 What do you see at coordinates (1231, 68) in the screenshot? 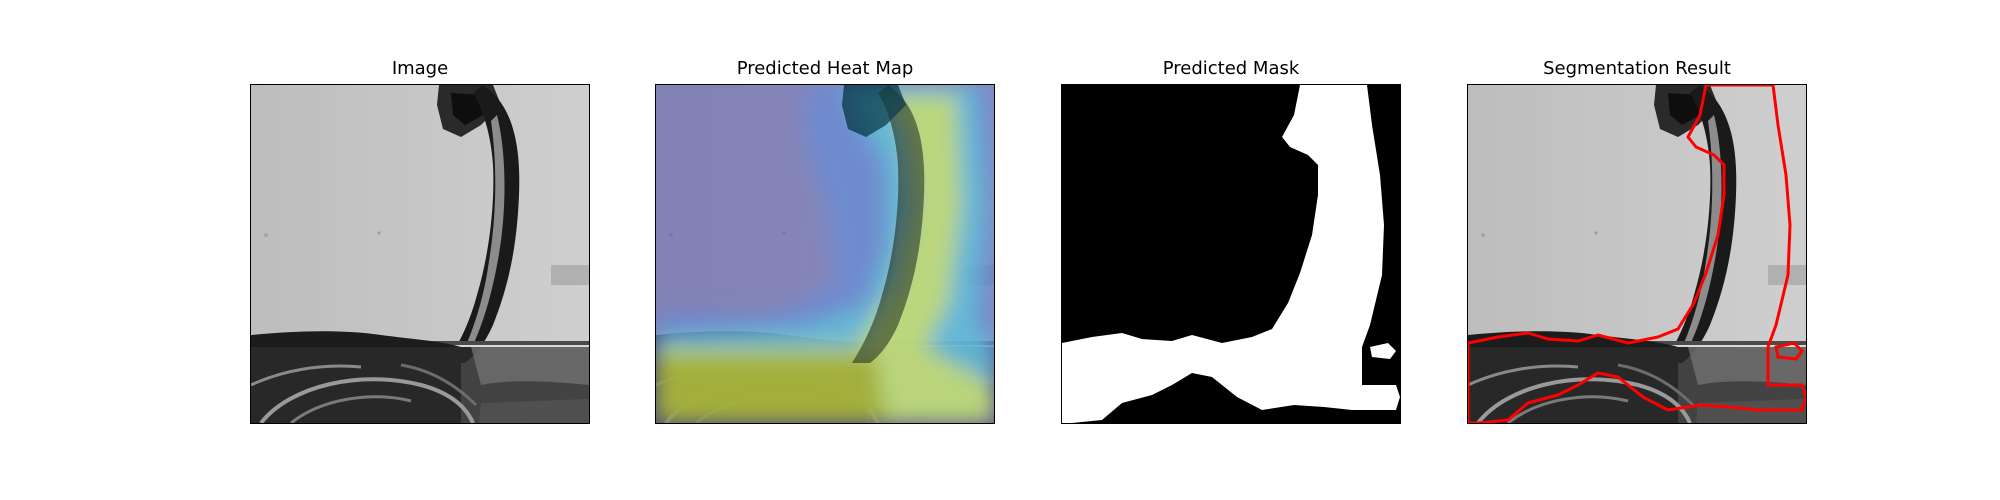
I see `panel-title-mask: Predicted Mask` at bounding box center [1231, 68].